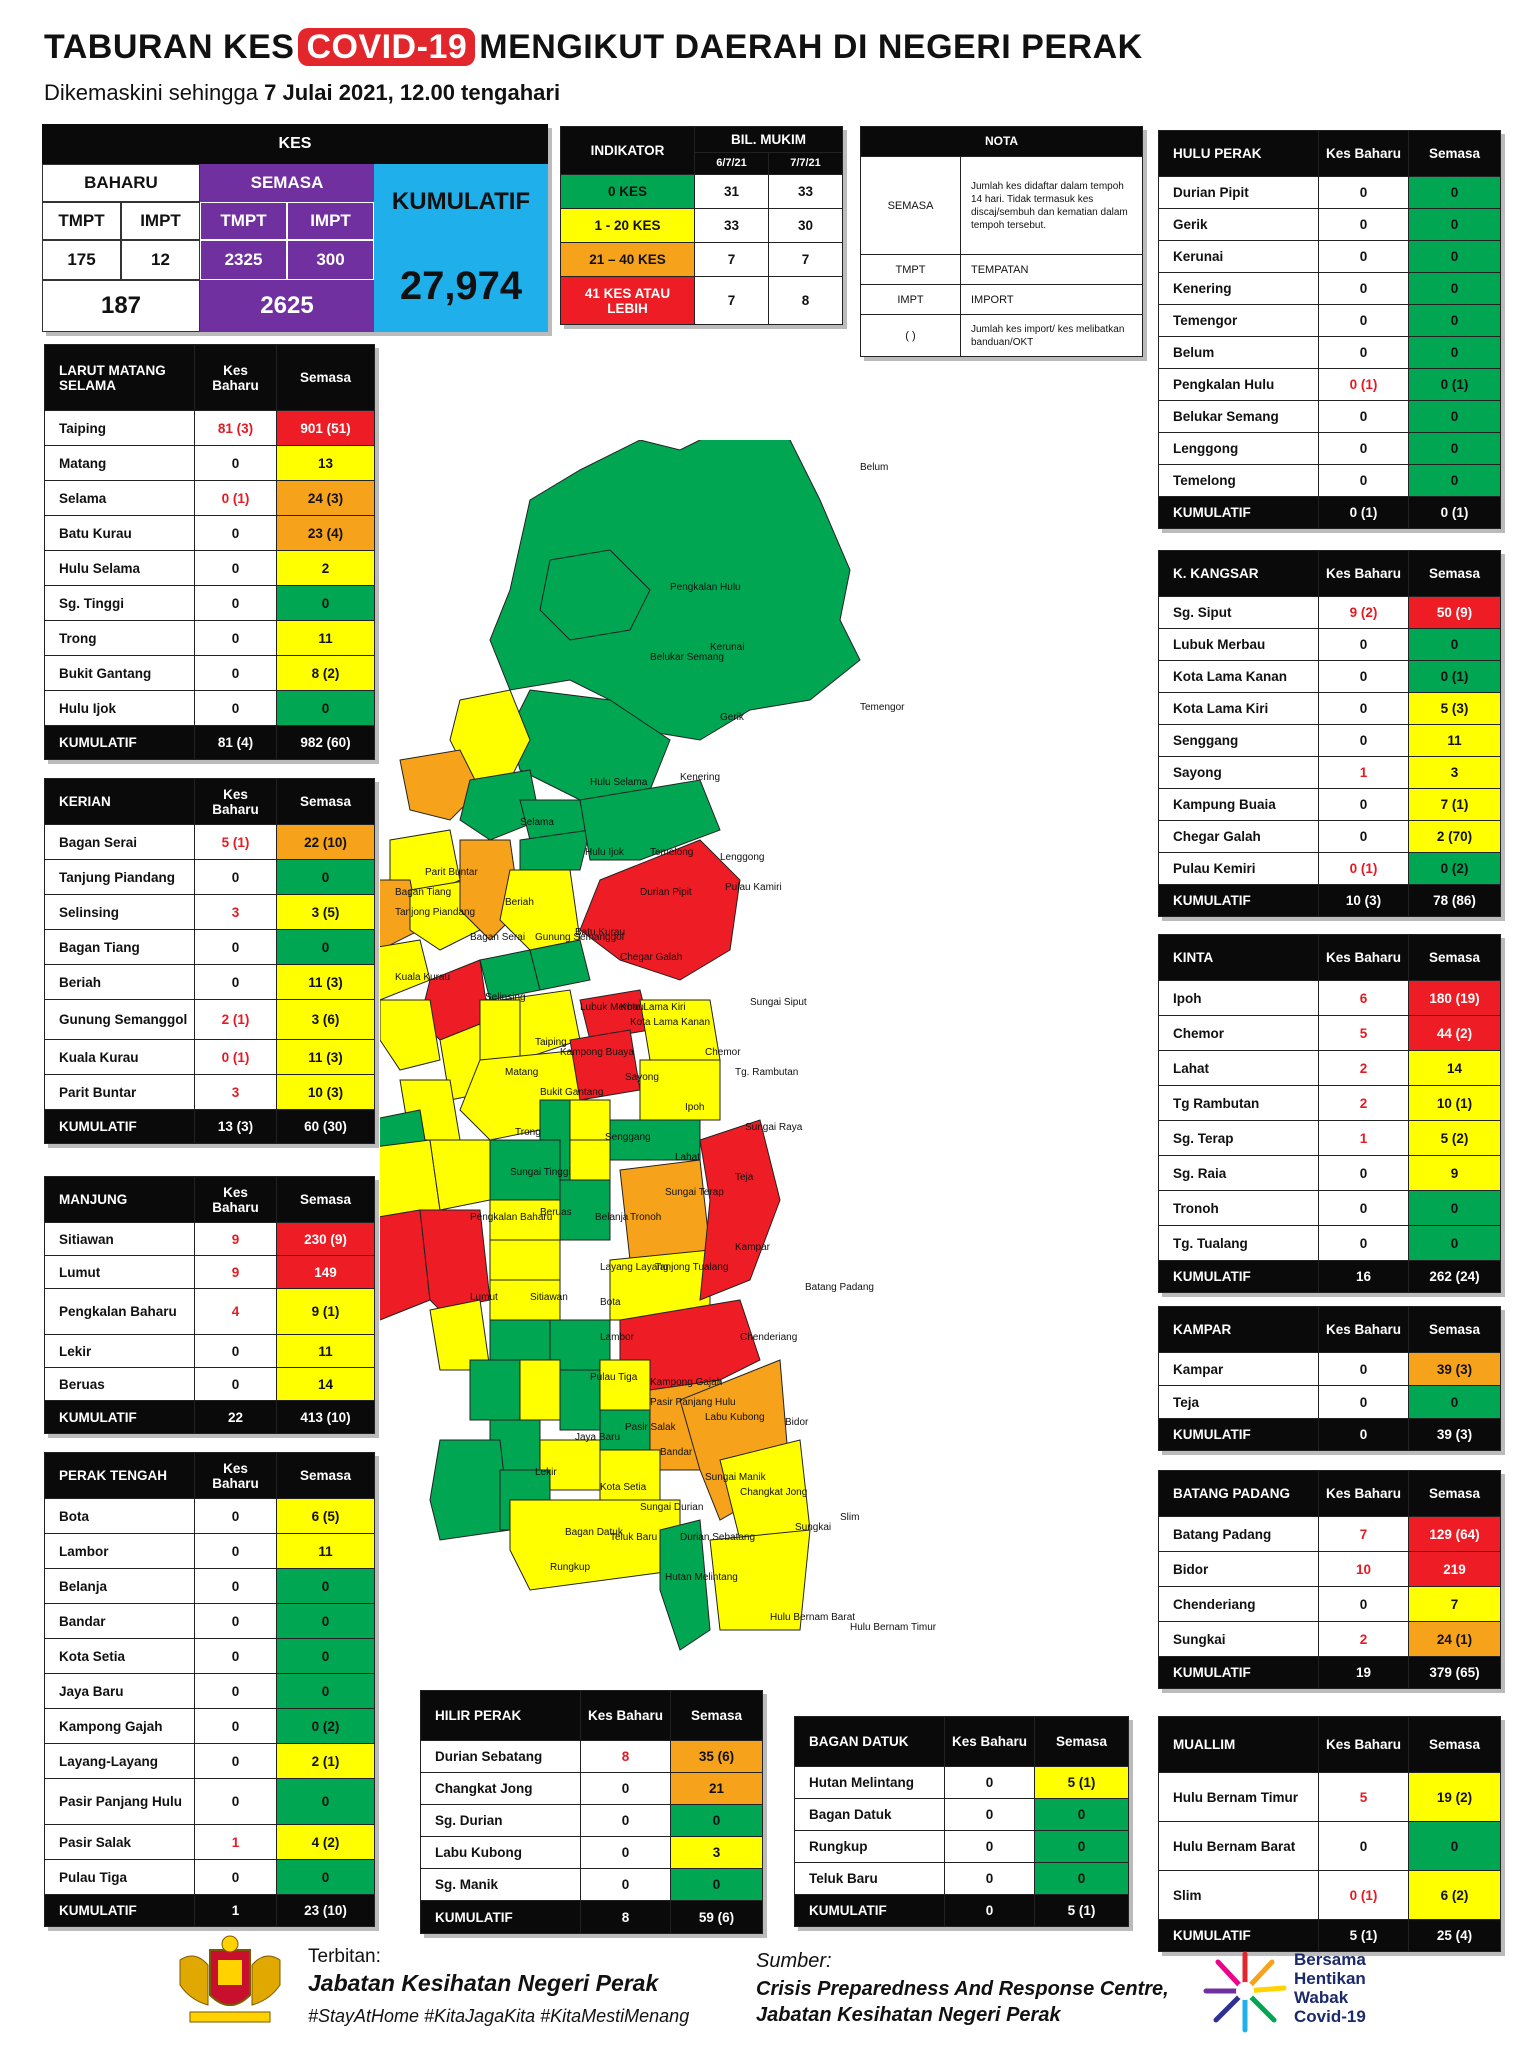 This screenshot has height=2048, width=1536. Describe the element at coordinates (1238, 1895) in the screenshot. I see `mukim-name: Slim` at that location.